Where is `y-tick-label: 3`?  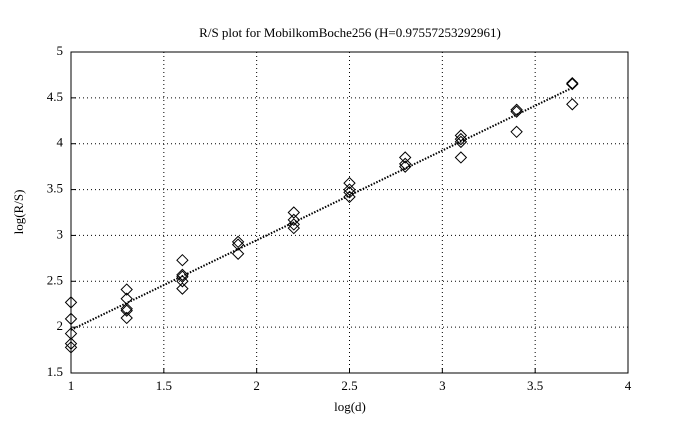
y-tick-label: 3 is located at coordinates (60, 233).